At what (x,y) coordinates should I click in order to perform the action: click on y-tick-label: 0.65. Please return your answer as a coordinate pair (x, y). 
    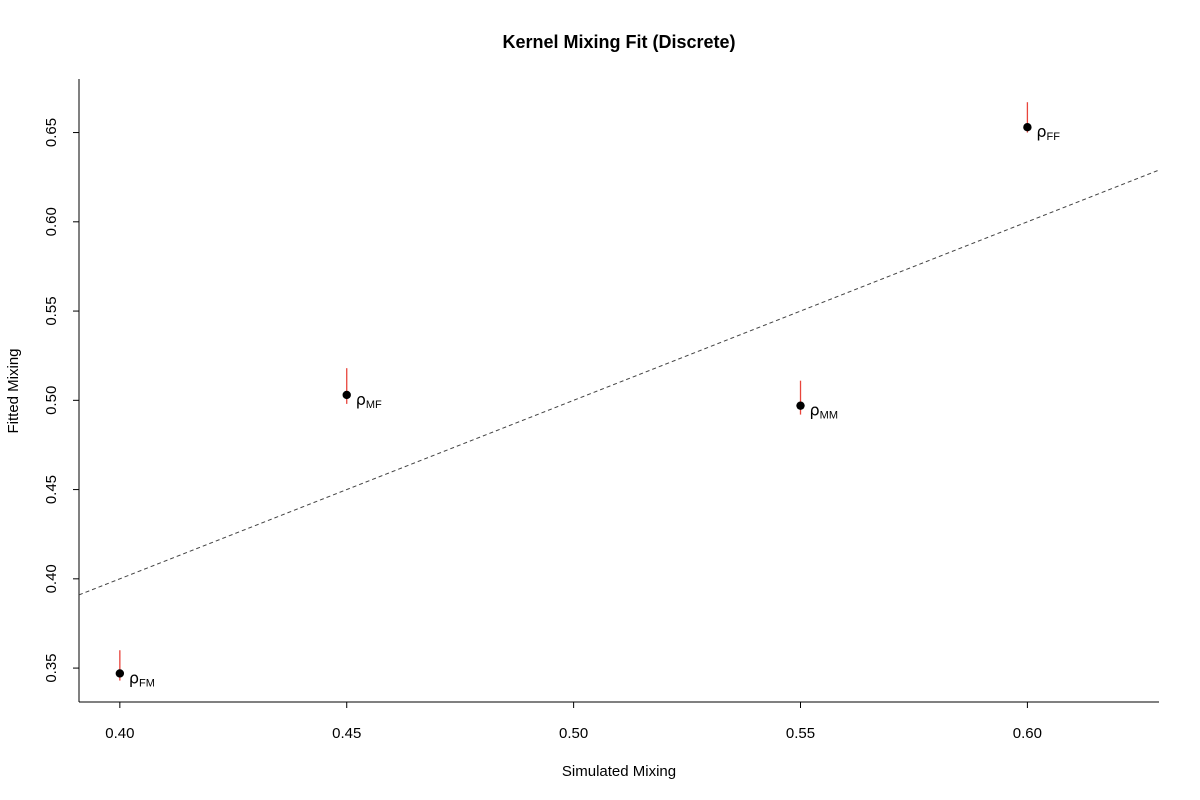
    Looking at the image, I should click on (51, 132).